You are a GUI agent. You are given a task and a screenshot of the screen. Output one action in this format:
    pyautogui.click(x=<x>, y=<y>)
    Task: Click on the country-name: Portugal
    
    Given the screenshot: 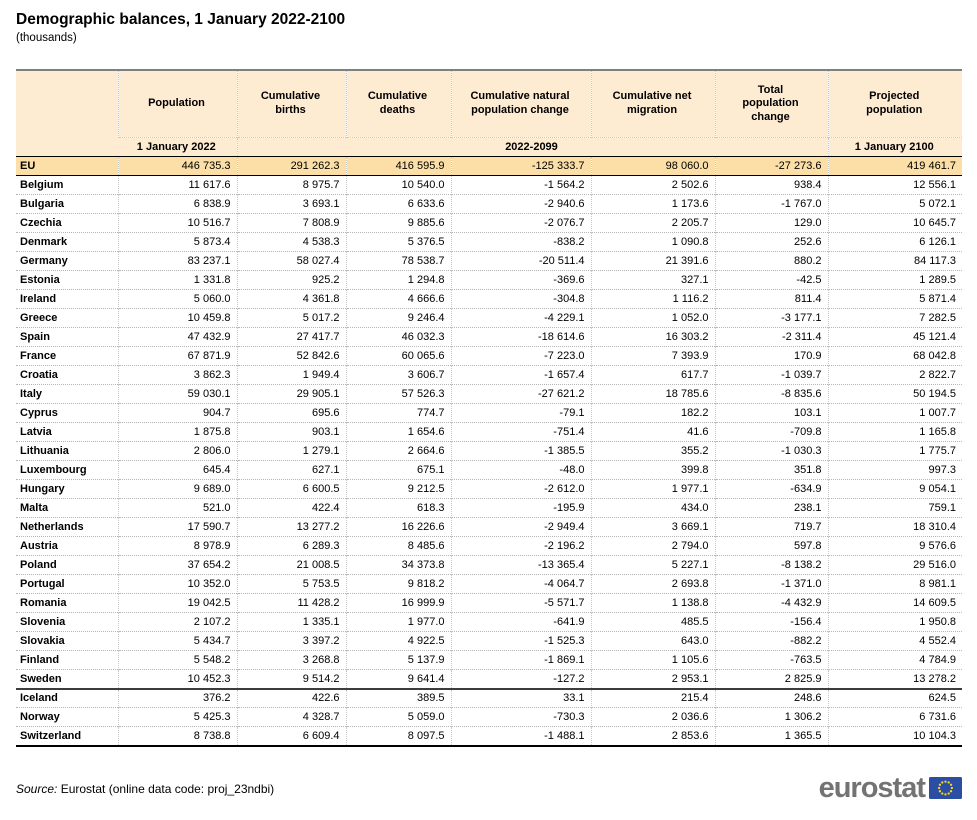 What is the action you would take?
    pyautogui.click(x=67, y=584)
    